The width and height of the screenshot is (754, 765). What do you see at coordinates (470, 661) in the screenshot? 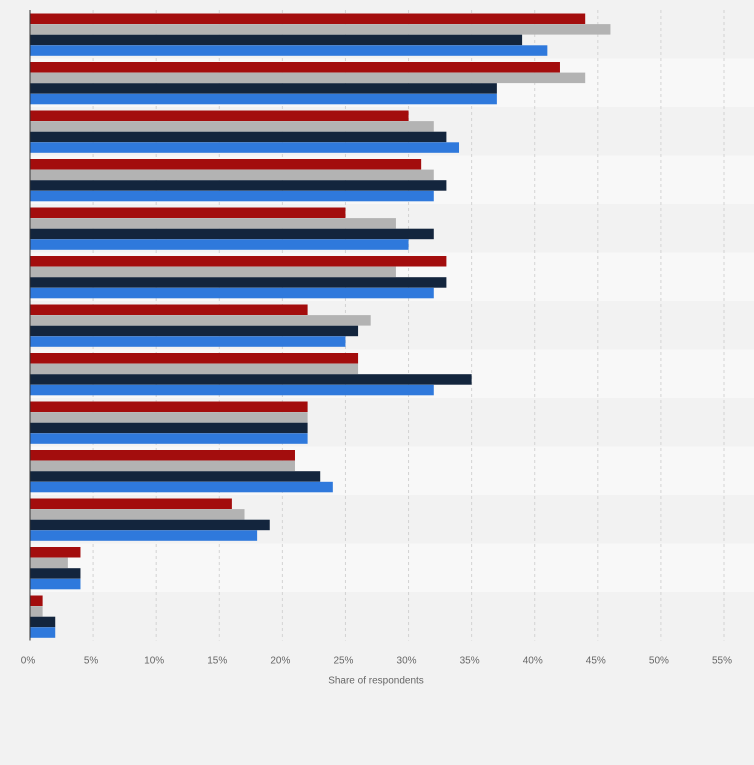
I see `x-tick-label: 35%` at bounding box center [470, 661].